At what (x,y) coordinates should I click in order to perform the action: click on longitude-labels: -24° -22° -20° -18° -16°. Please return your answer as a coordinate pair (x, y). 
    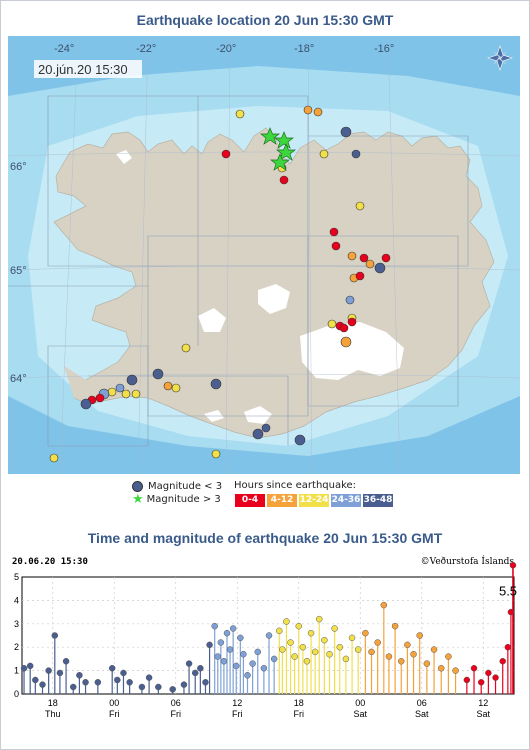
    Looking at the image, I should click on (224, 49).